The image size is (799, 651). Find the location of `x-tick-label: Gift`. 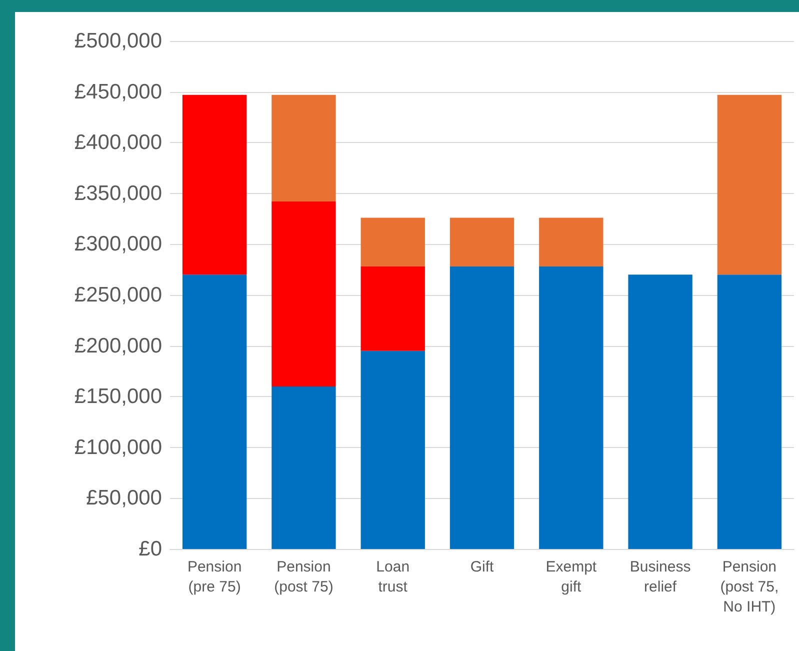

x-tick-label: Gift is located at coordinates (482, 567).